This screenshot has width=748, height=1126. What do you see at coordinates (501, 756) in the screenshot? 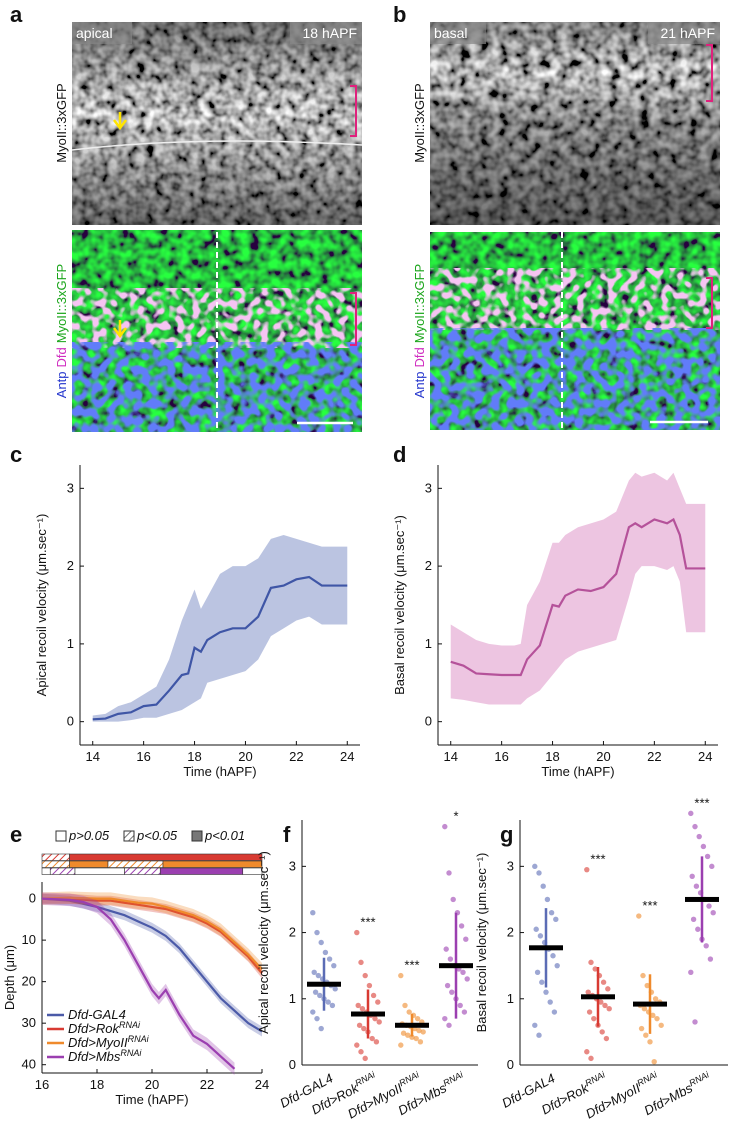
I see `x-tick-label: 16` at bounding box center [501, 756].